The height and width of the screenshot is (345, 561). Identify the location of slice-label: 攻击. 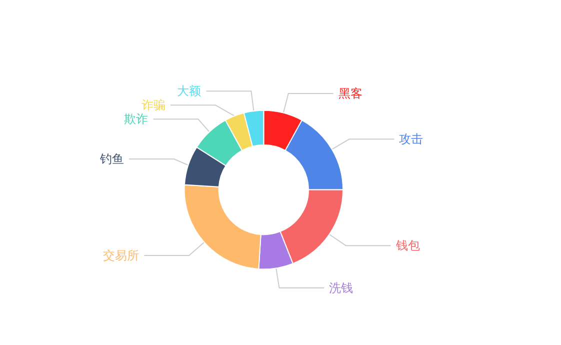
(411, 139).